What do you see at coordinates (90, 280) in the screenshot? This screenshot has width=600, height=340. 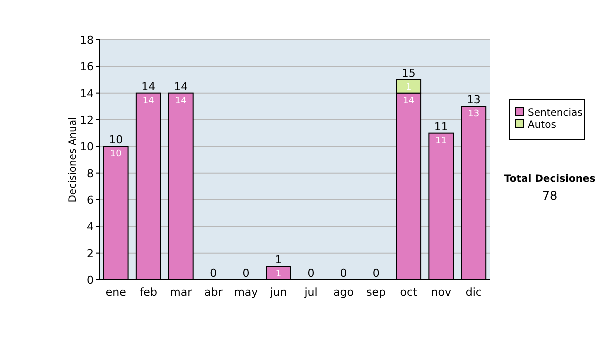 I see `y-tick-label: 0` at bounding box center [90, 280].